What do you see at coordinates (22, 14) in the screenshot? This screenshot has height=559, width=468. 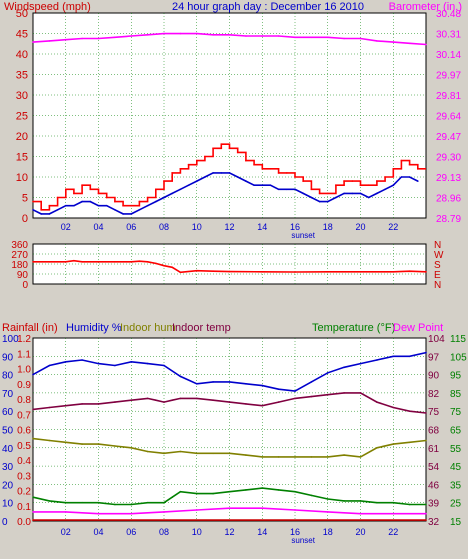 I see `wind-y-tick: 50` at bounding box center [22, 14].